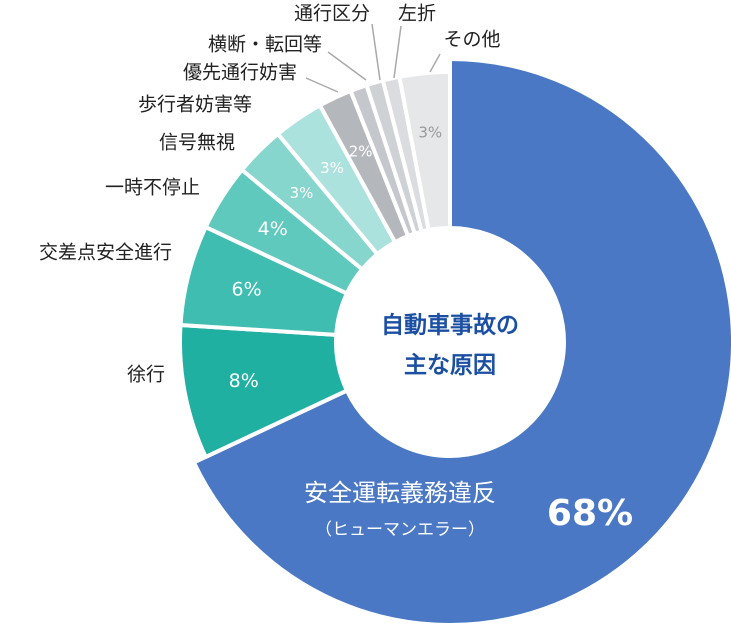 This screenshot has height=625, width=731. What do you see at coordinates (400, 493) in the screenshot?
I see `segment-label: 安全運転義務違反` at bounding box center [400, 493].